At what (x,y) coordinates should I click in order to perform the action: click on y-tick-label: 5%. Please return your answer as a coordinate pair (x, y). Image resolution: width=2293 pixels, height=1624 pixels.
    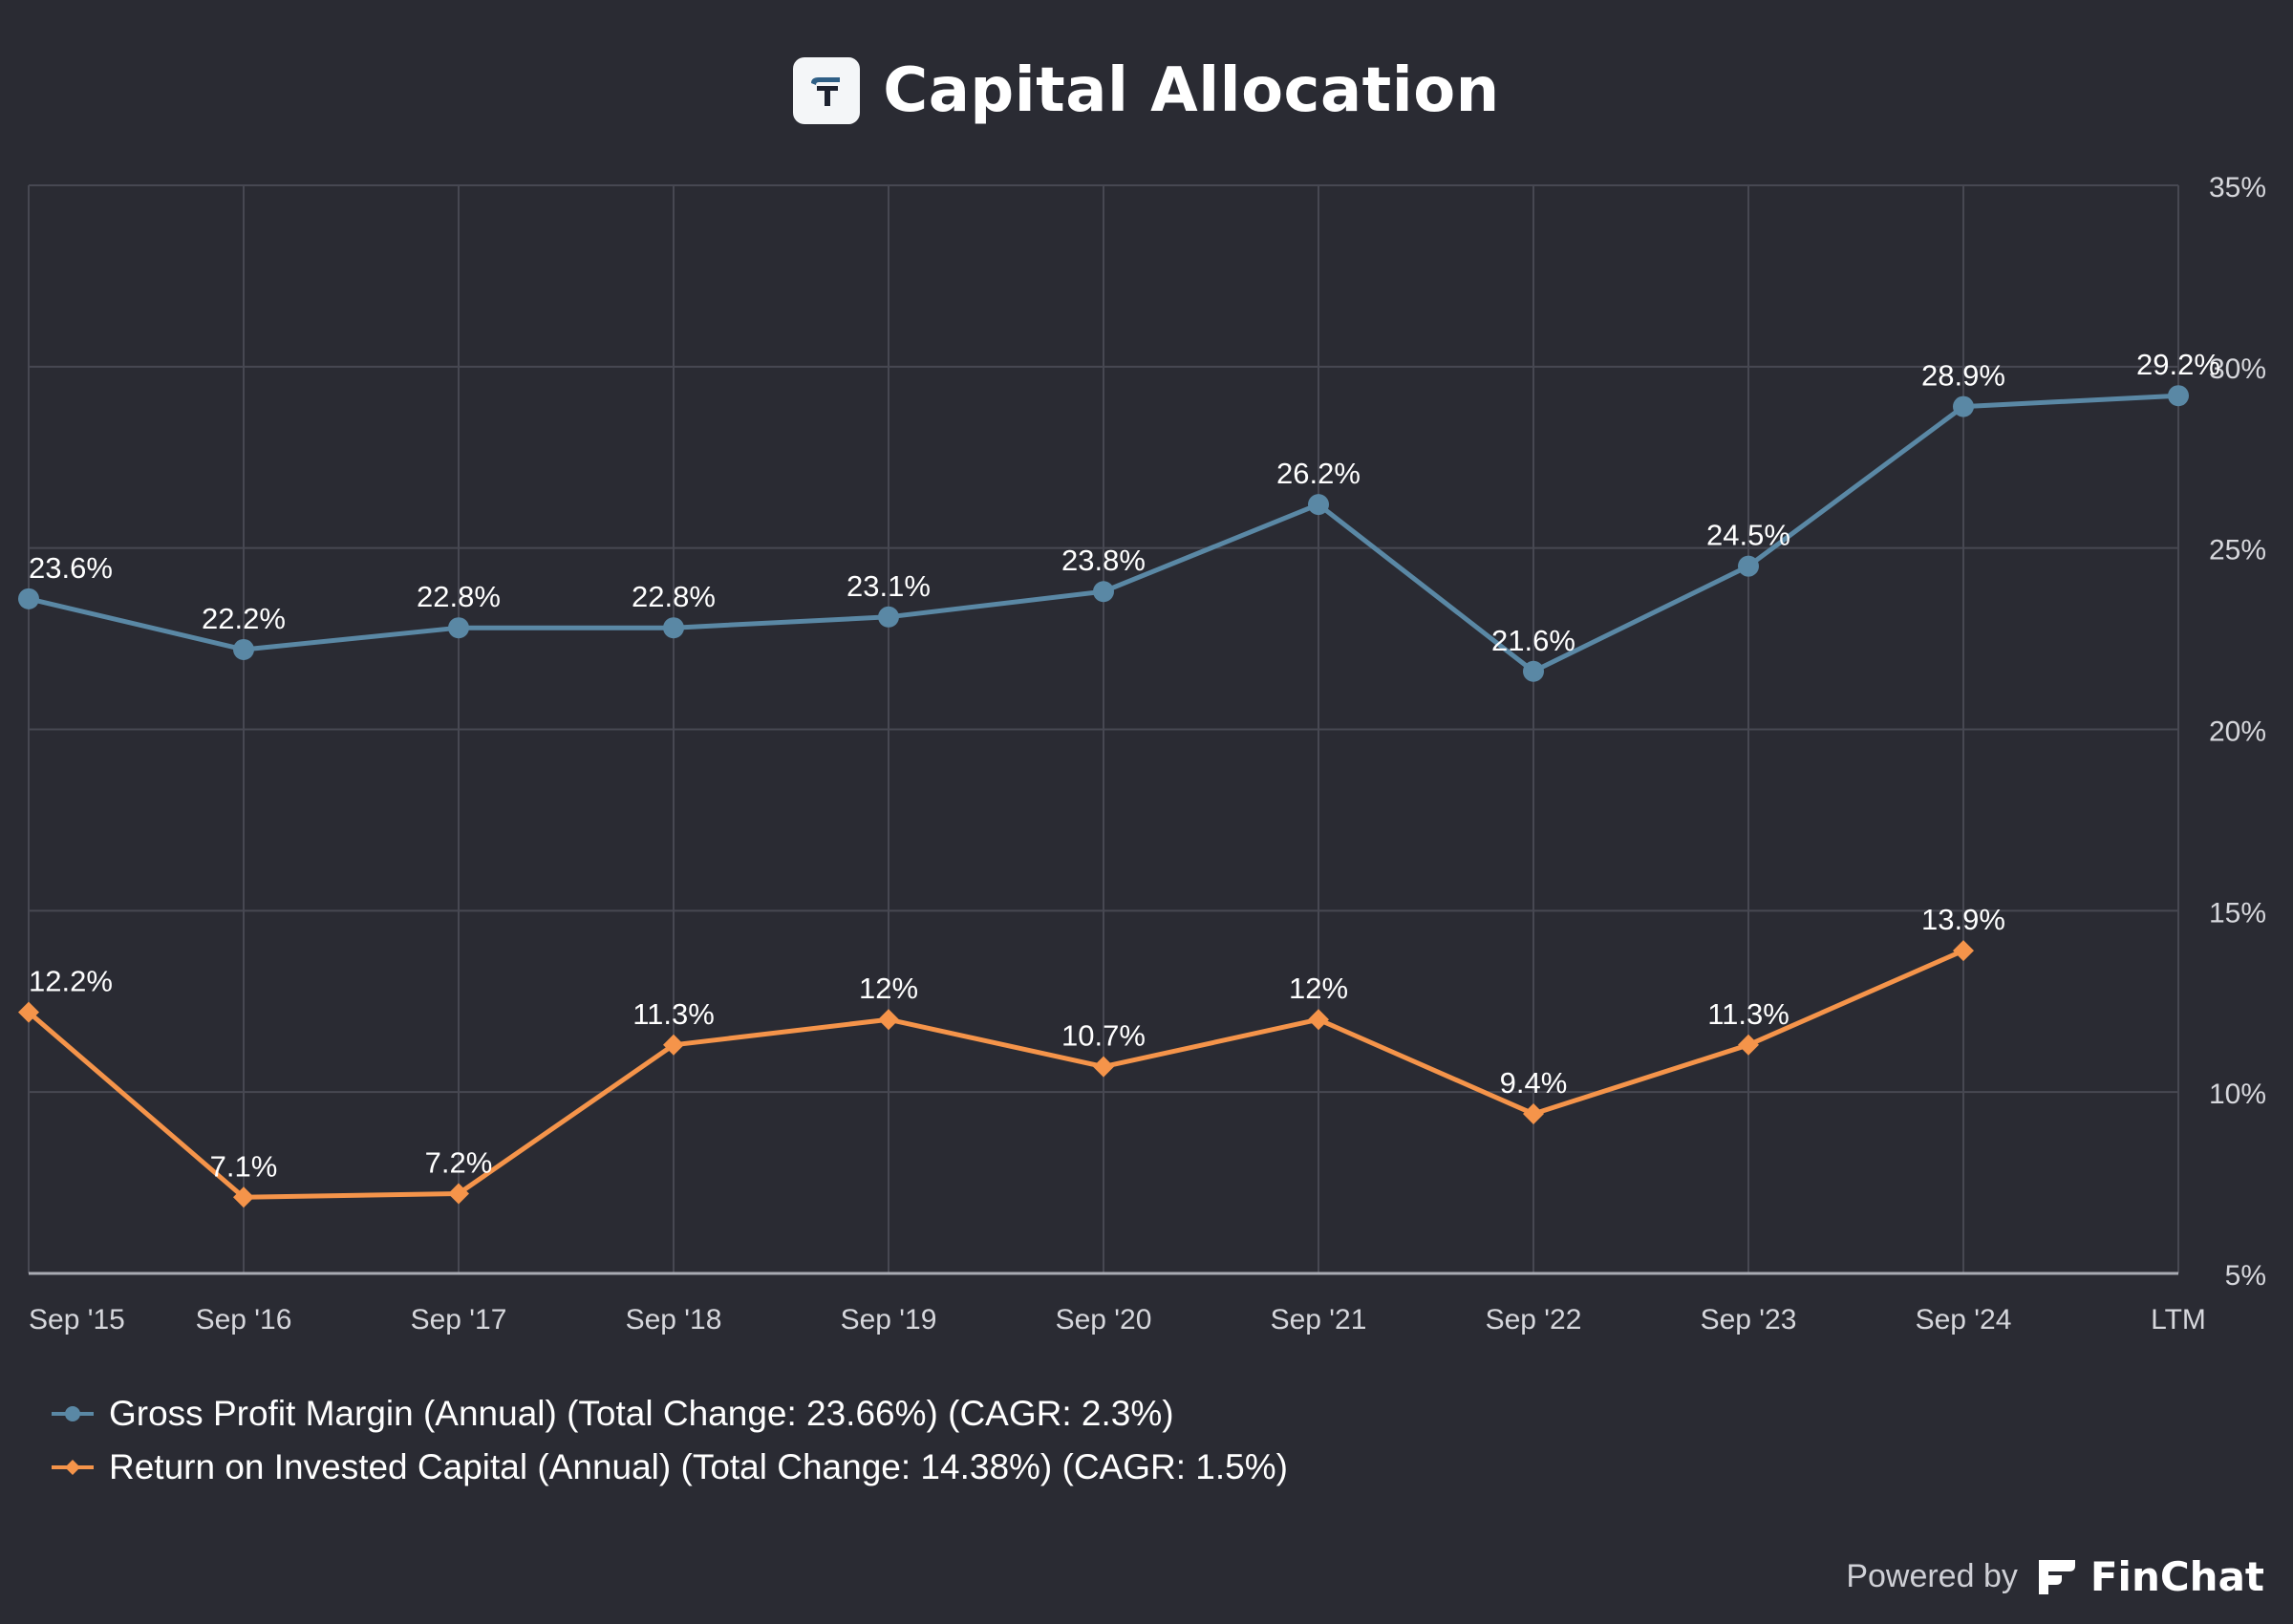
    Looking at the image, I should click on (2245, 1276).